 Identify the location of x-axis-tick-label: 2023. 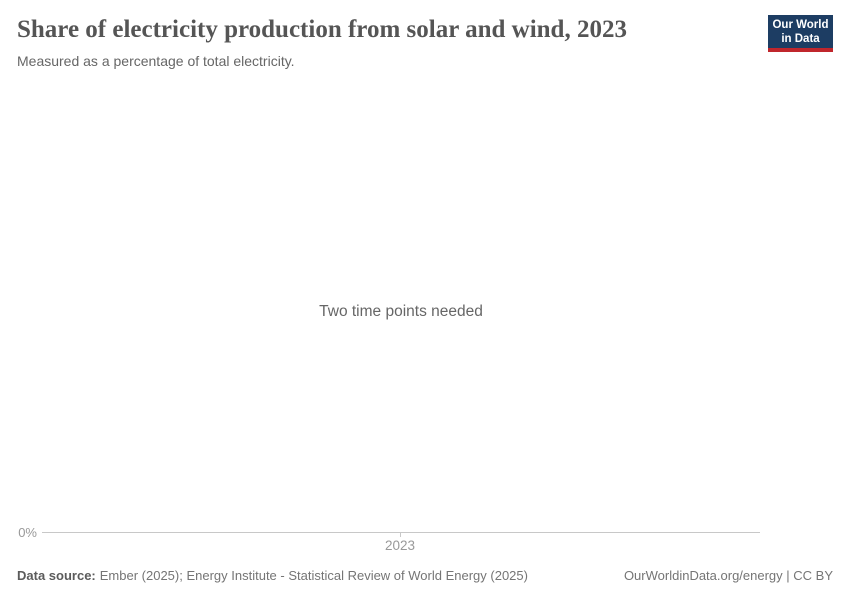
(400, 545).